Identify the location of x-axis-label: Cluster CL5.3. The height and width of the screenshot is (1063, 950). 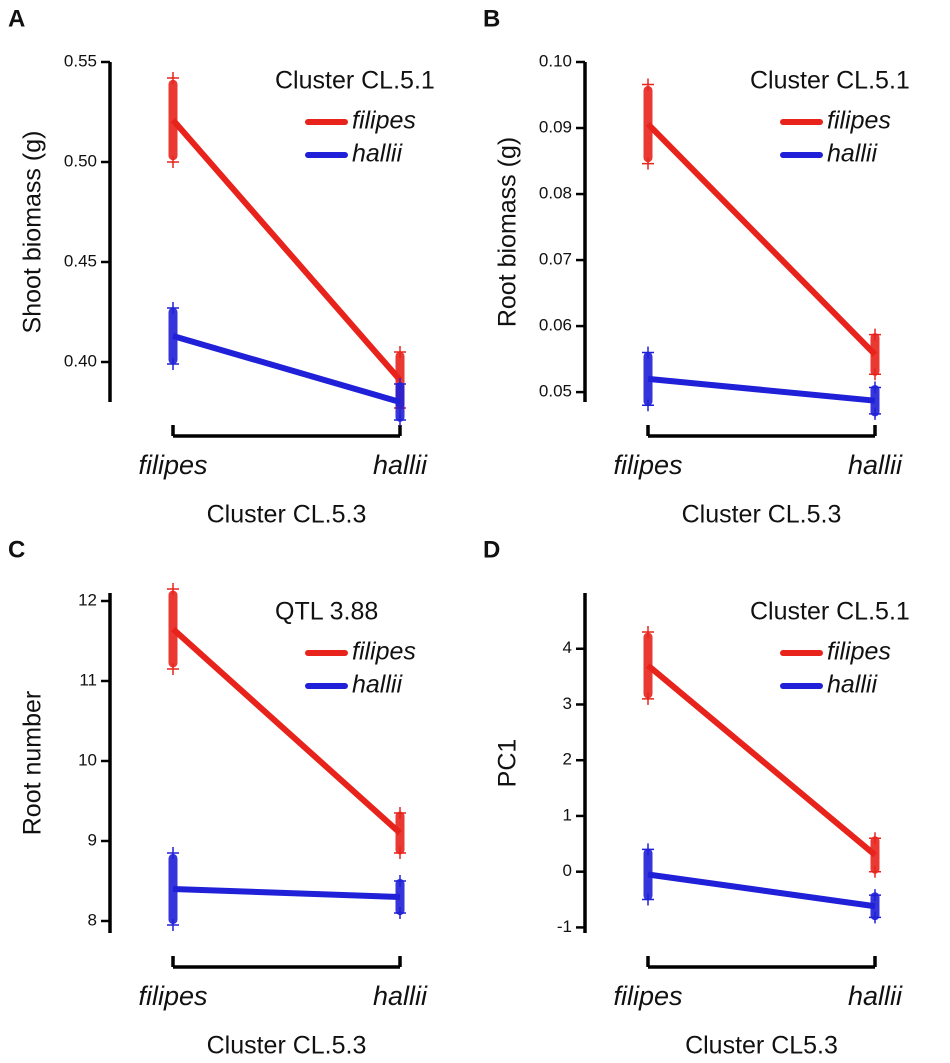
(761, 1046).